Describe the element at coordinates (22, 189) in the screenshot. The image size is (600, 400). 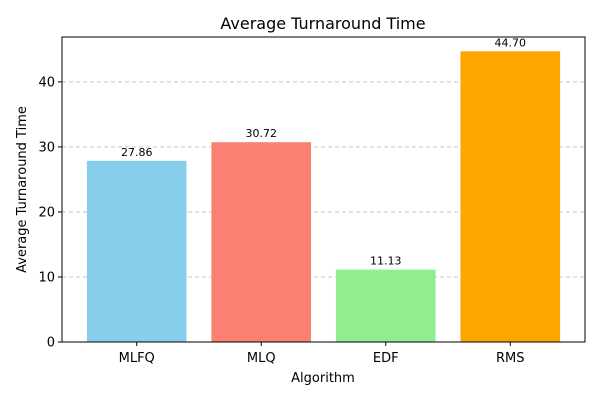
I see `y-axis-label: Average Turnaround Time` at that location.